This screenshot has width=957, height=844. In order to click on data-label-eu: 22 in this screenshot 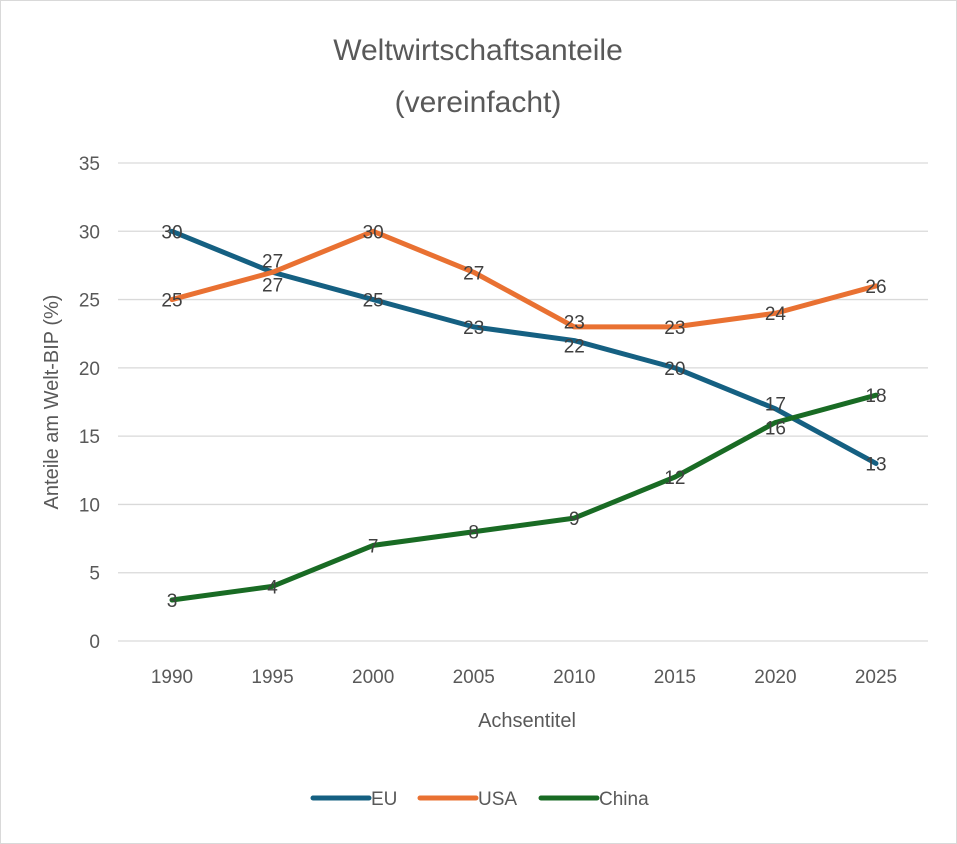, I will do `click(574, 347)`.